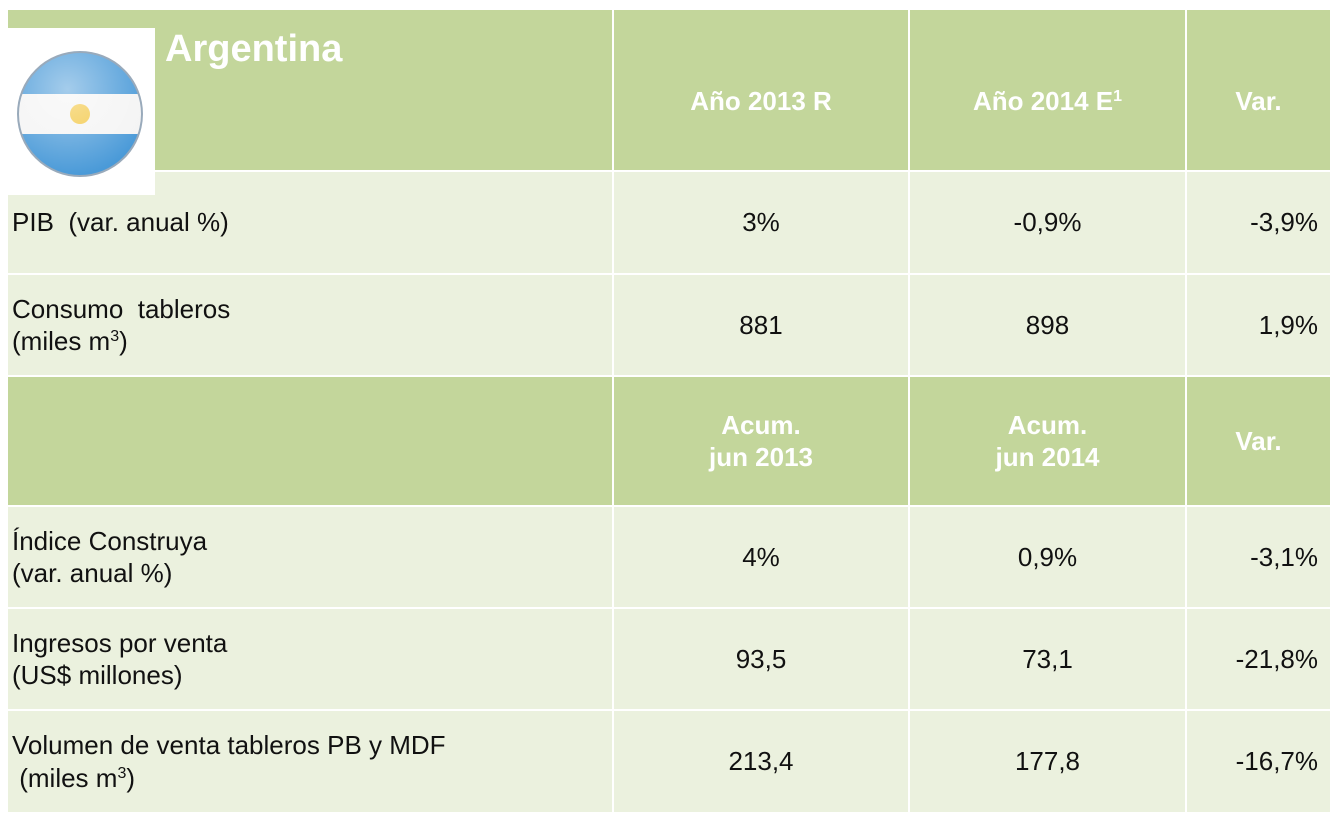 This screenshot has width=1333, height=814. What do you see at coordinates (310, 222) in the screenshot?
I see `row-label: PIB (var. anual %)` at bounding box center [310, 222].